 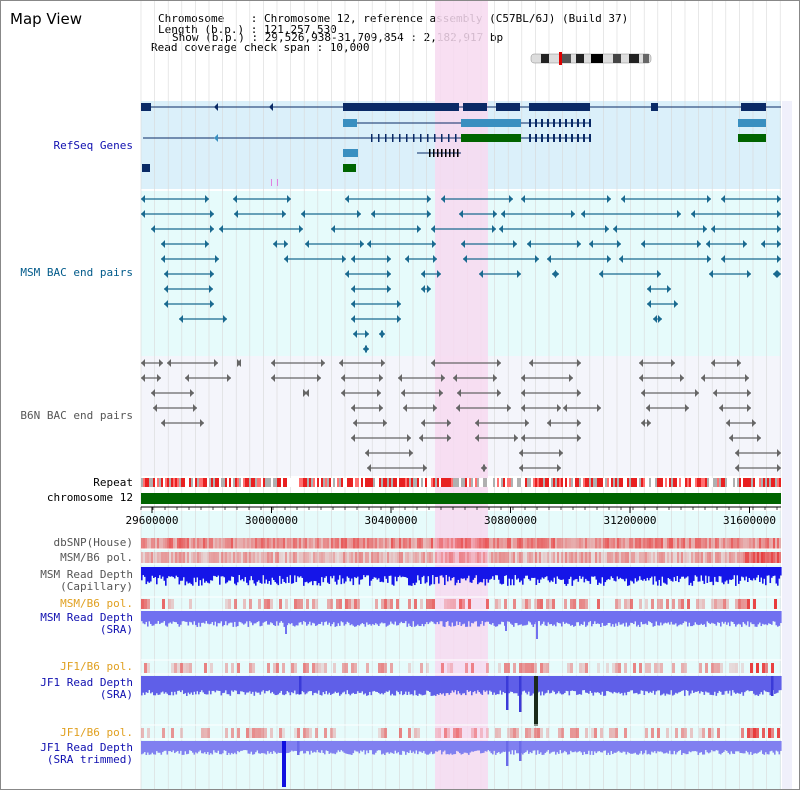 I want to click on track-label-msm-depth-capillary-1: MSM Read Depth, so click(x=86, y=574).